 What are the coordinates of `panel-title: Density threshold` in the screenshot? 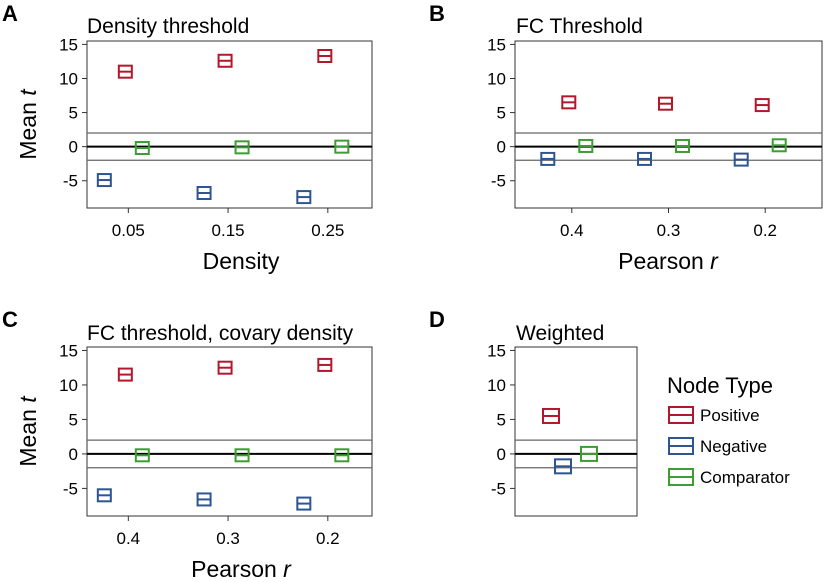 It's located at (168, 26).